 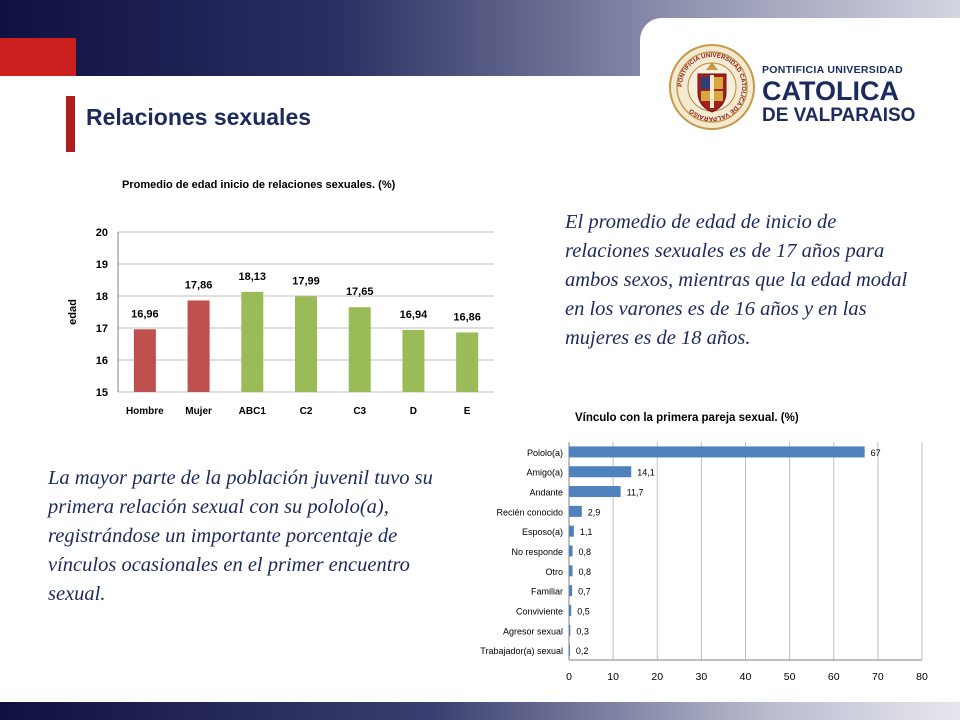 What do you see at coordinates (360, 292) in the screenshot?
I see `data-label: 17,65` at bounding box center [360, 292].